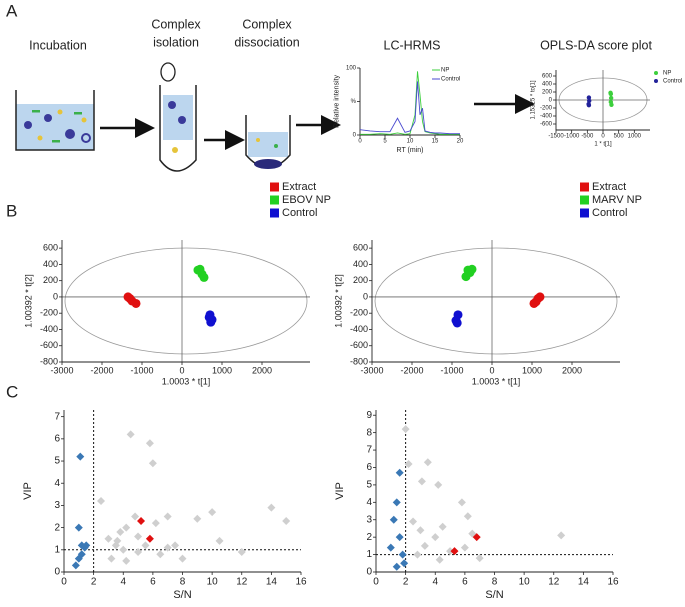 This screenshot has width=685, height=607. I want to click on x-tick-label: 20, so click(460, 142).